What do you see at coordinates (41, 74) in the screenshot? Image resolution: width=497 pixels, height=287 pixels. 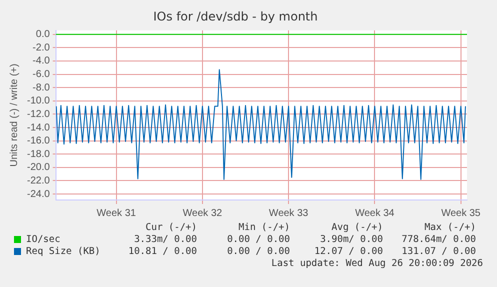 I see `y-tick-label: -6.0` at bounding box center [41, 74].